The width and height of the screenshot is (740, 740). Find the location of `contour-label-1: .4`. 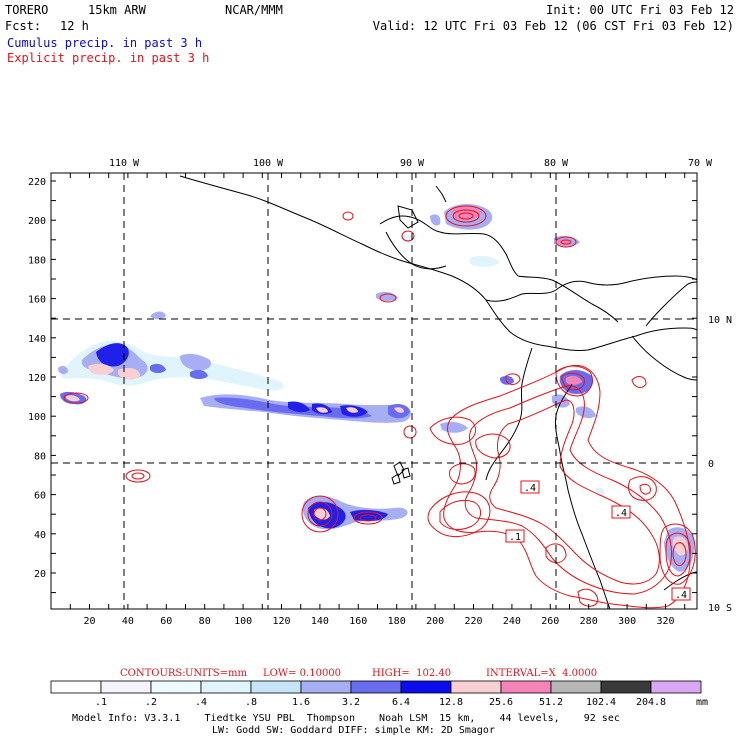

contour-label-1: .4 is located at coordinates (530, 487).